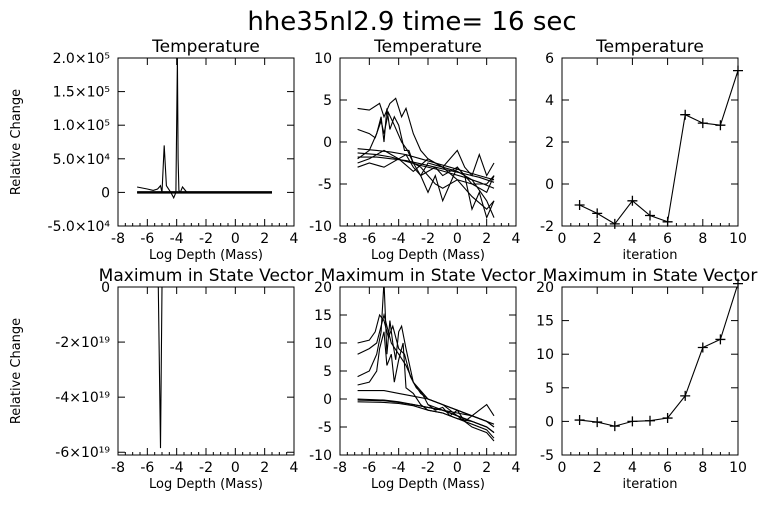 This screenshot has width=776, height=506. What do you see at coordinates (79, 227) in the screenshot?
I see `panel-top-left-ytick-label: -5.0×10⁴` at bounding box center [79, 227].